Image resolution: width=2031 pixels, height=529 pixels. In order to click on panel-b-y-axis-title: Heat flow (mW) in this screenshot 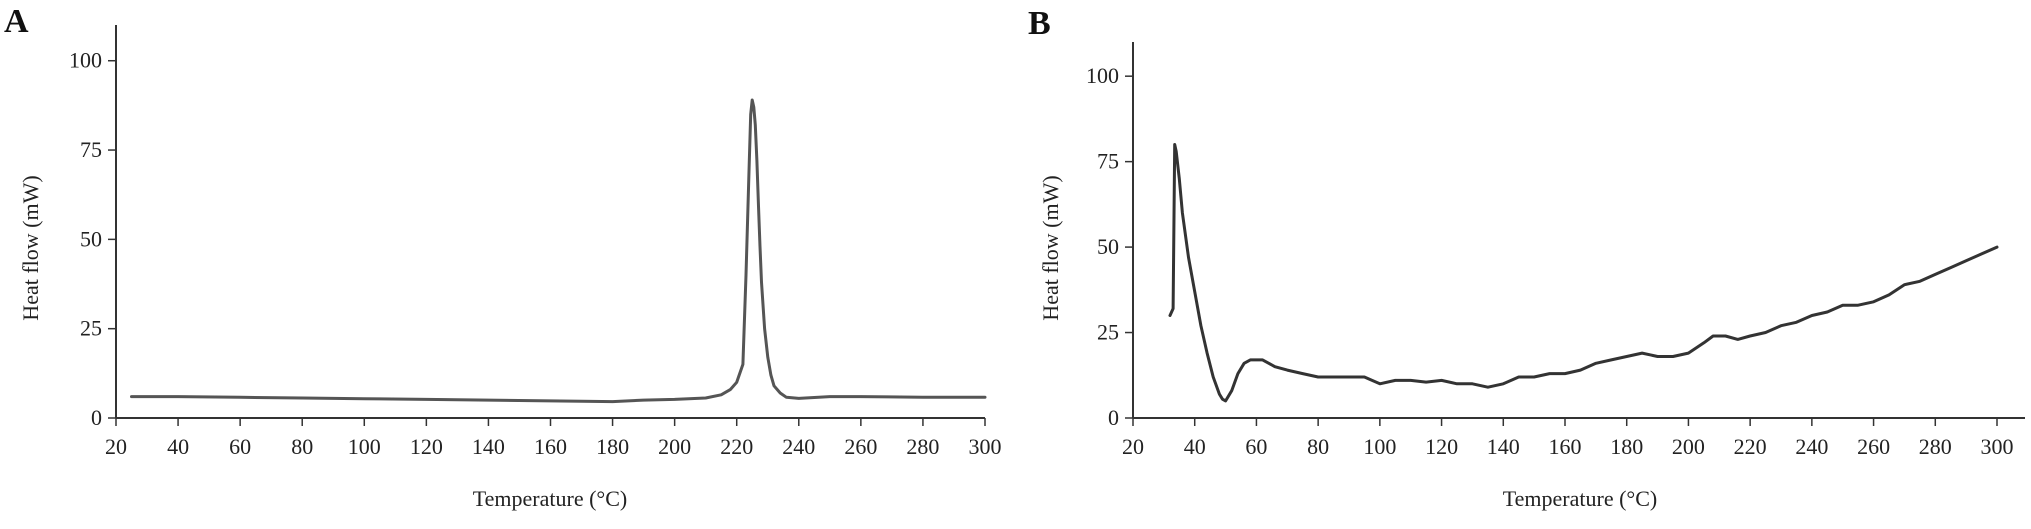, I will do `click(1050, 247)`.